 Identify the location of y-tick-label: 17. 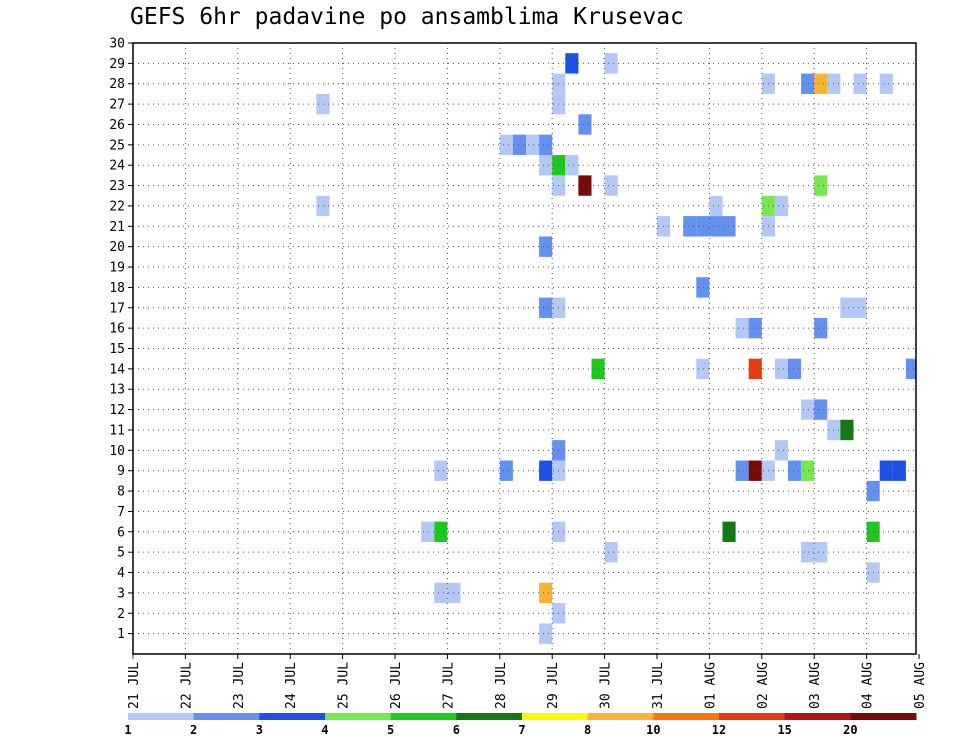
(117, 308).